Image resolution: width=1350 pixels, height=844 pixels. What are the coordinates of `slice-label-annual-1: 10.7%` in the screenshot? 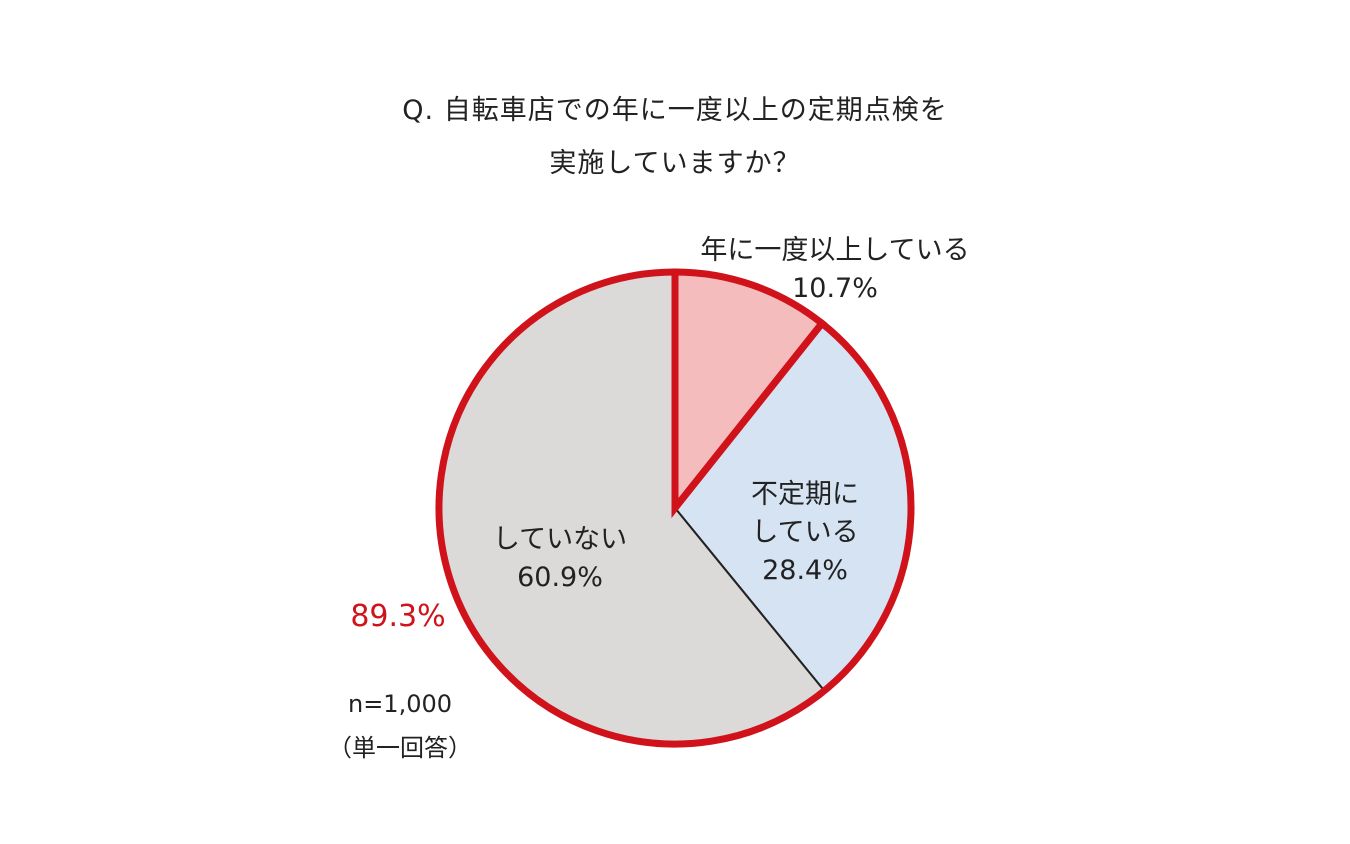 It's located at (835, 288).